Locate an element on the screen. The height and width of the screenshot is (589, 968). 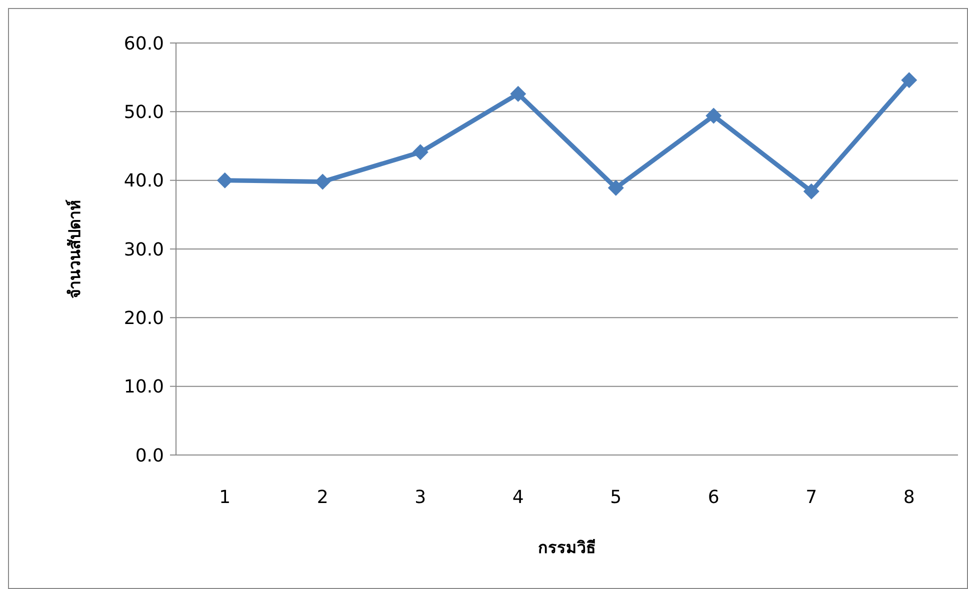
y-tick-label: 50.0 is located at coordinates (144, 112).